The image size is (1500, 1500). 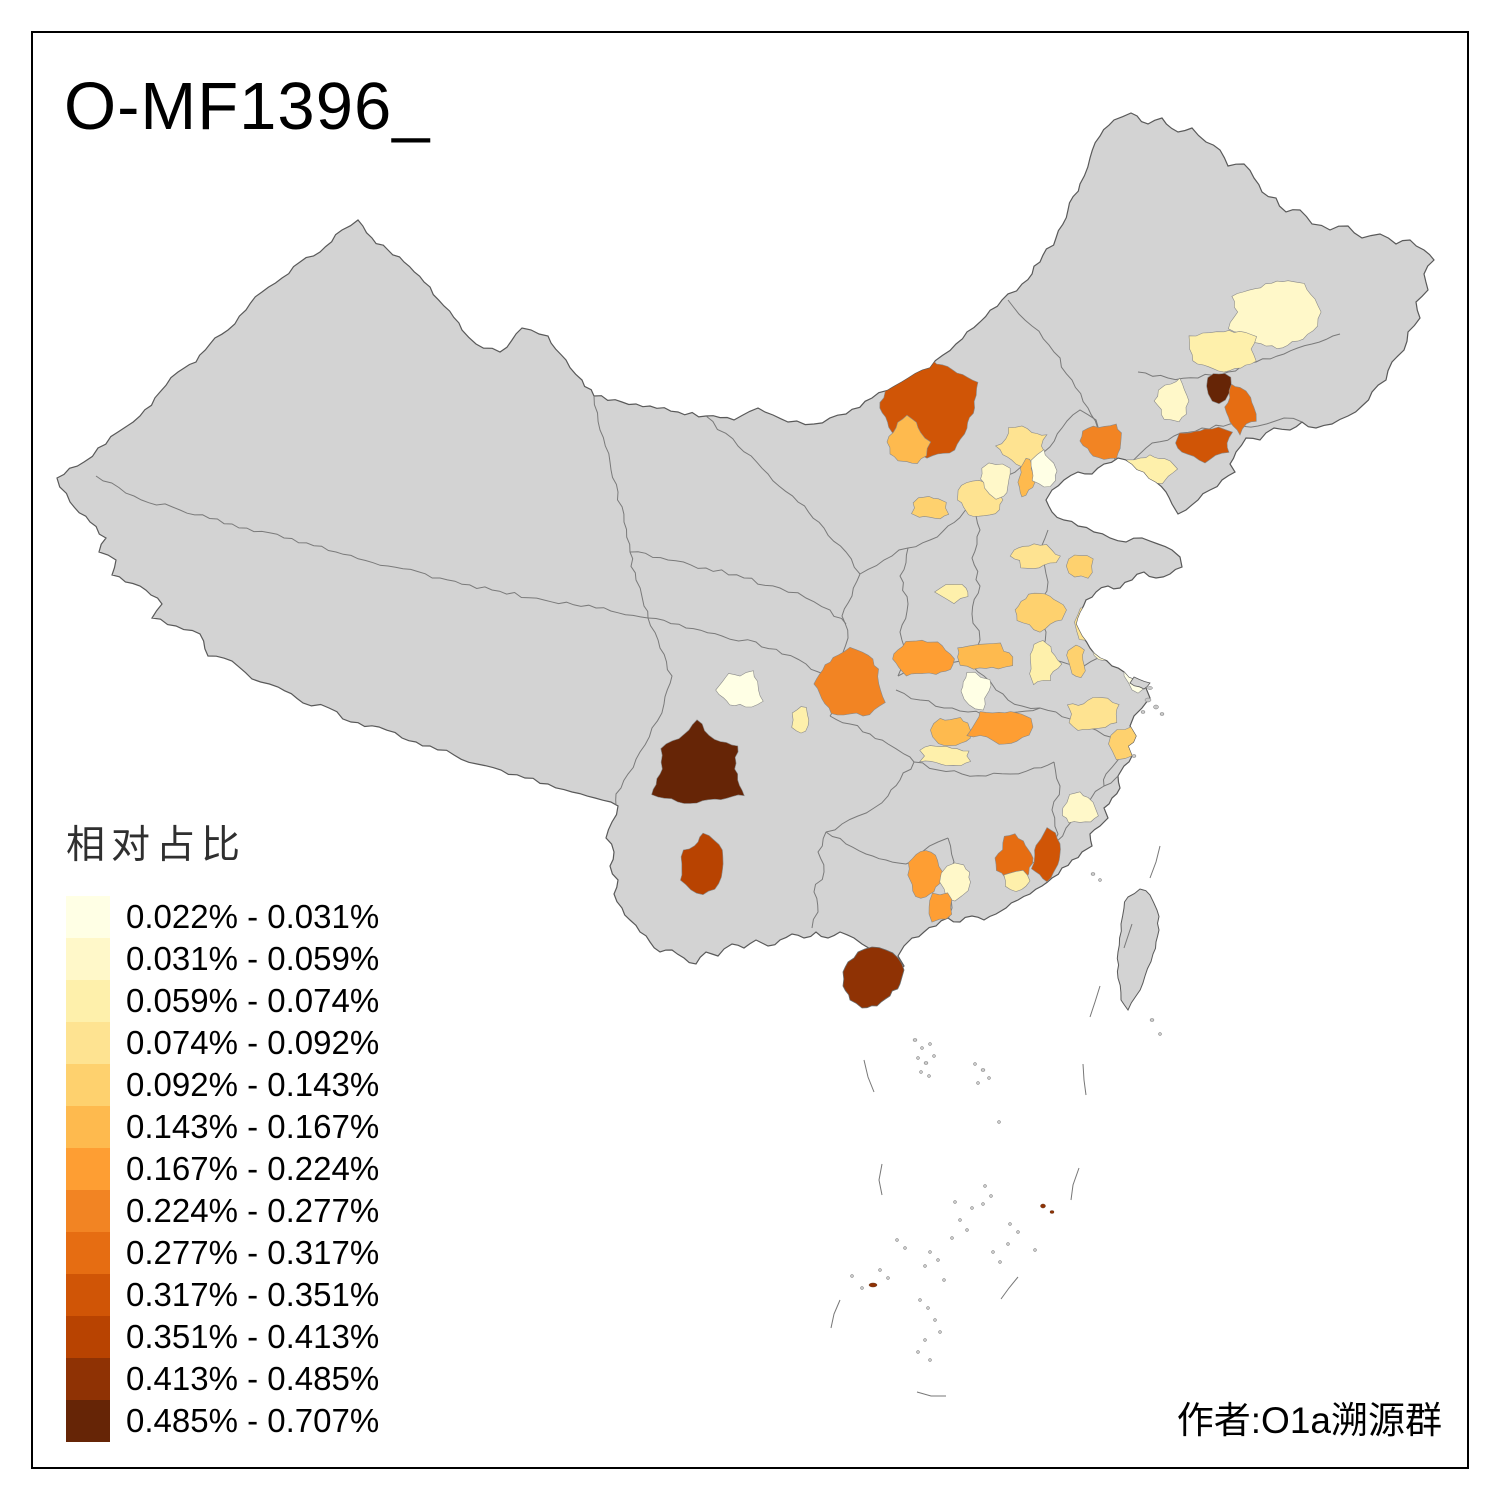 What do you see at coordinates (1140, 683) in the screenshot?
I see `chongming-island` at bounding box center [1140, 683].